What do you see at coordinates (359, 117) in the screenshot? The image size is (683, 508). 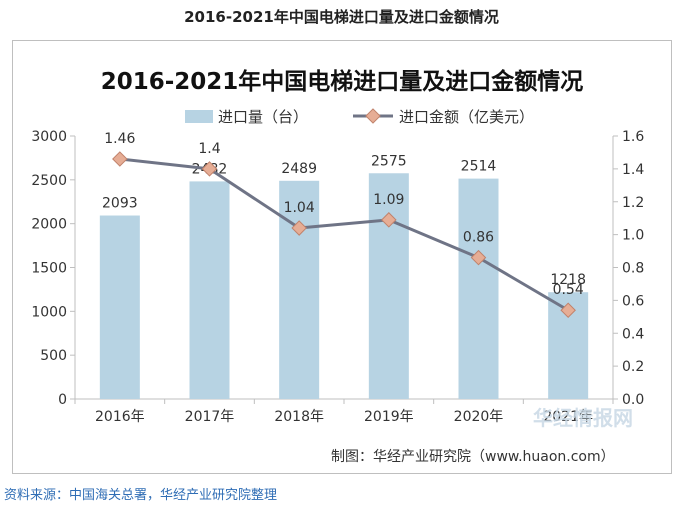 I see `legend: 进口量（台） 进口金额（亿美元）` at bounding box center [359, 117].